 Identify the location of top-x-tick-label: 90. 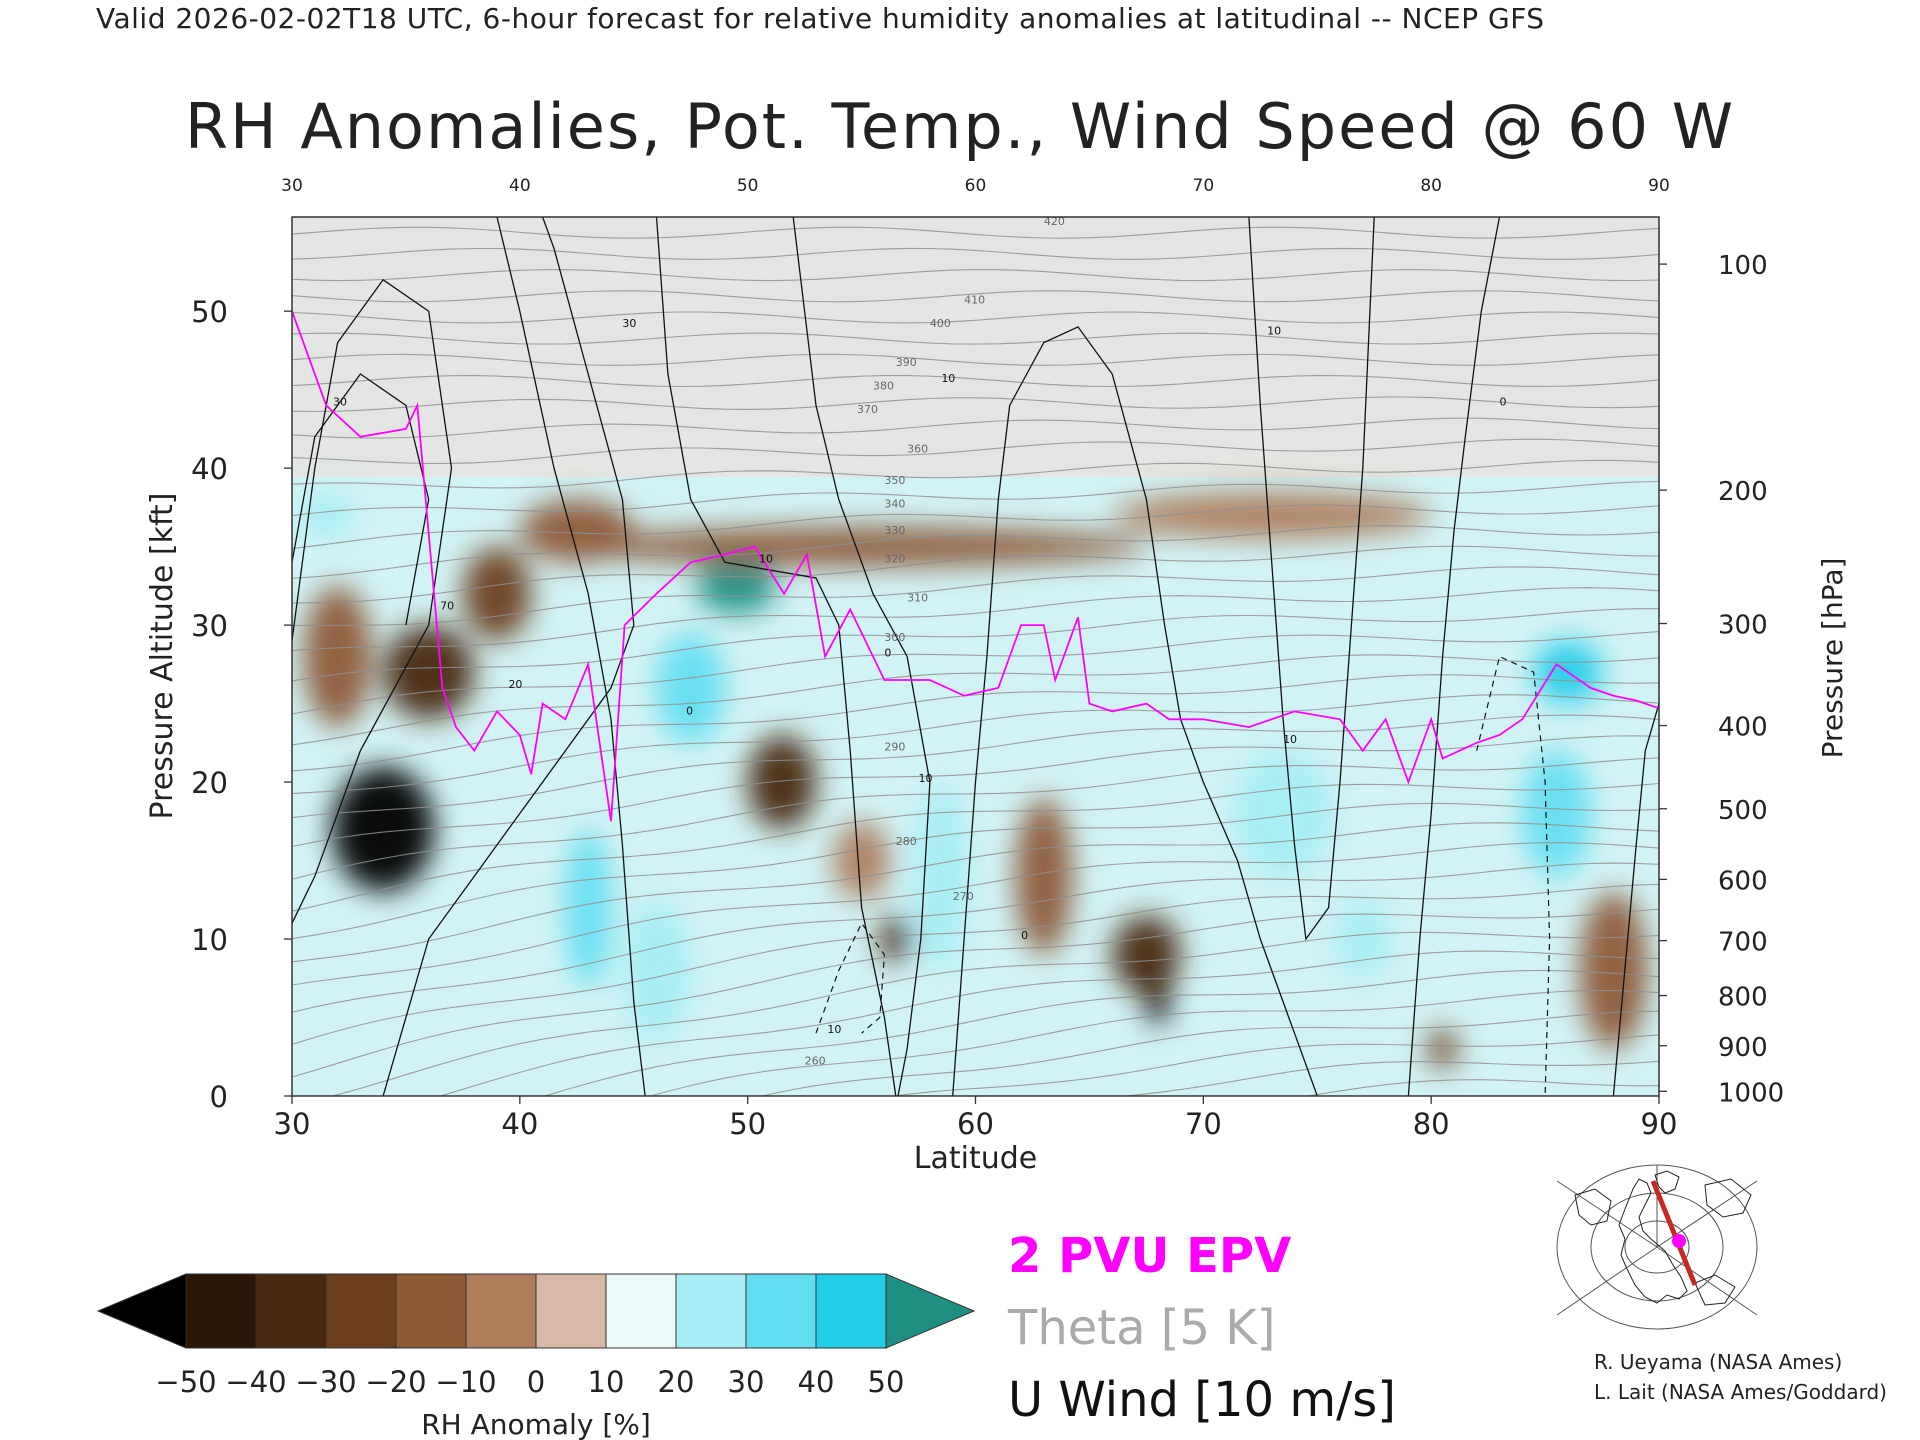
(1659, 186).